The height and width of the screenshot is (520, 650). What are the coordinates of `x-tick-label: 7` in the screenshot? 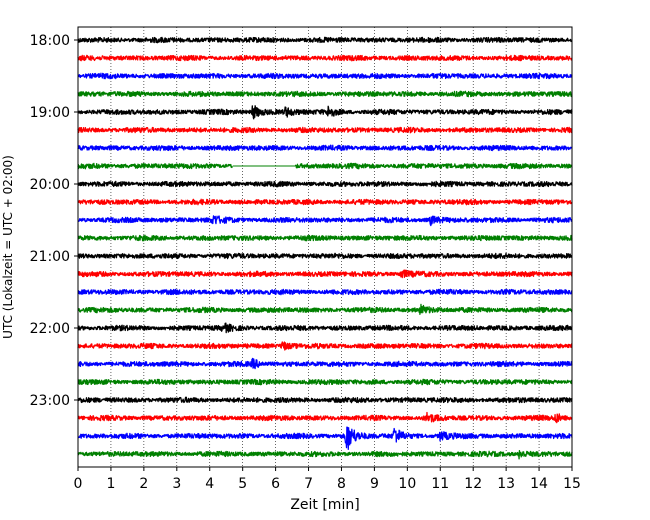 It's located at (308, 484).